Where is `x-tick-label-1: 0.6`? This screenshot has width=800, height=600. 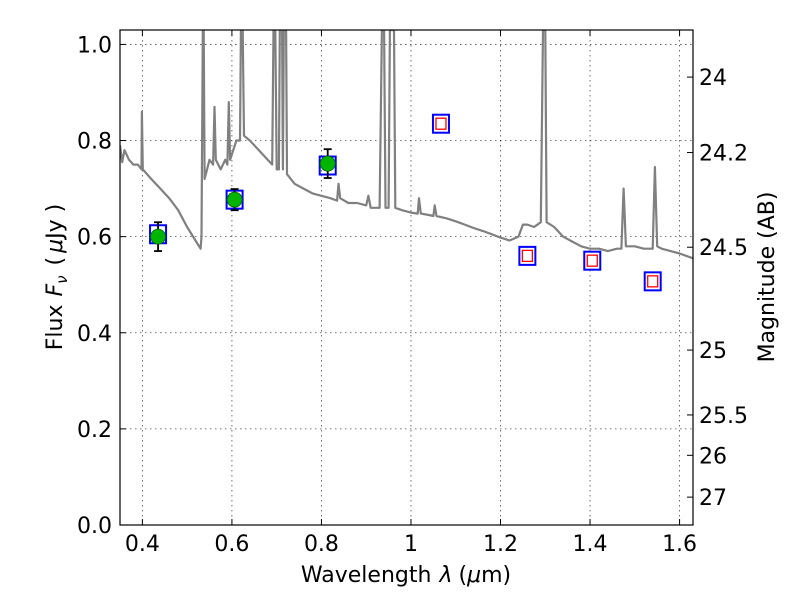 x-tick-label-1: 0.6 is located at coordinates (231, 544).